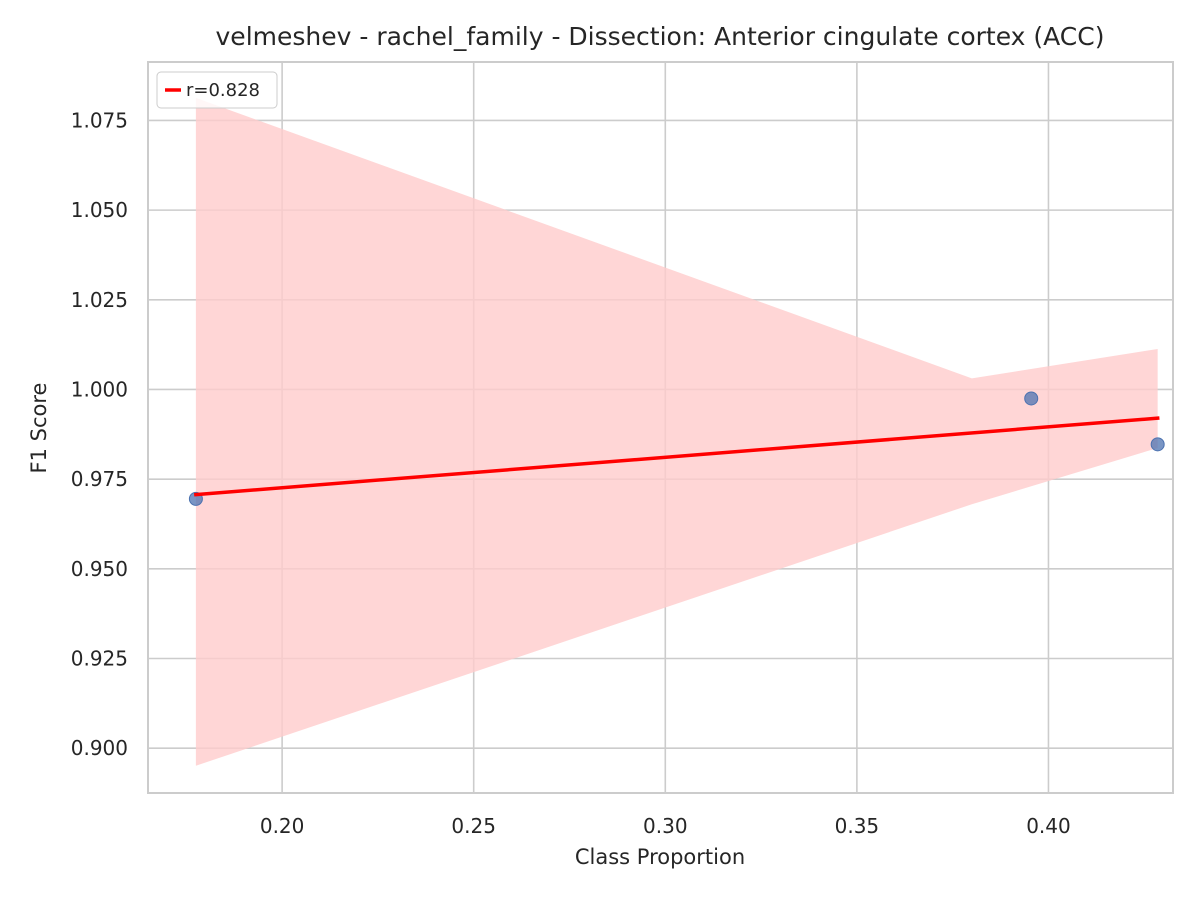  What do you see at coordinates (99, 210) in the screenshot?
I see `y-tick-label: 1.050` at bounding box center [99, 210].